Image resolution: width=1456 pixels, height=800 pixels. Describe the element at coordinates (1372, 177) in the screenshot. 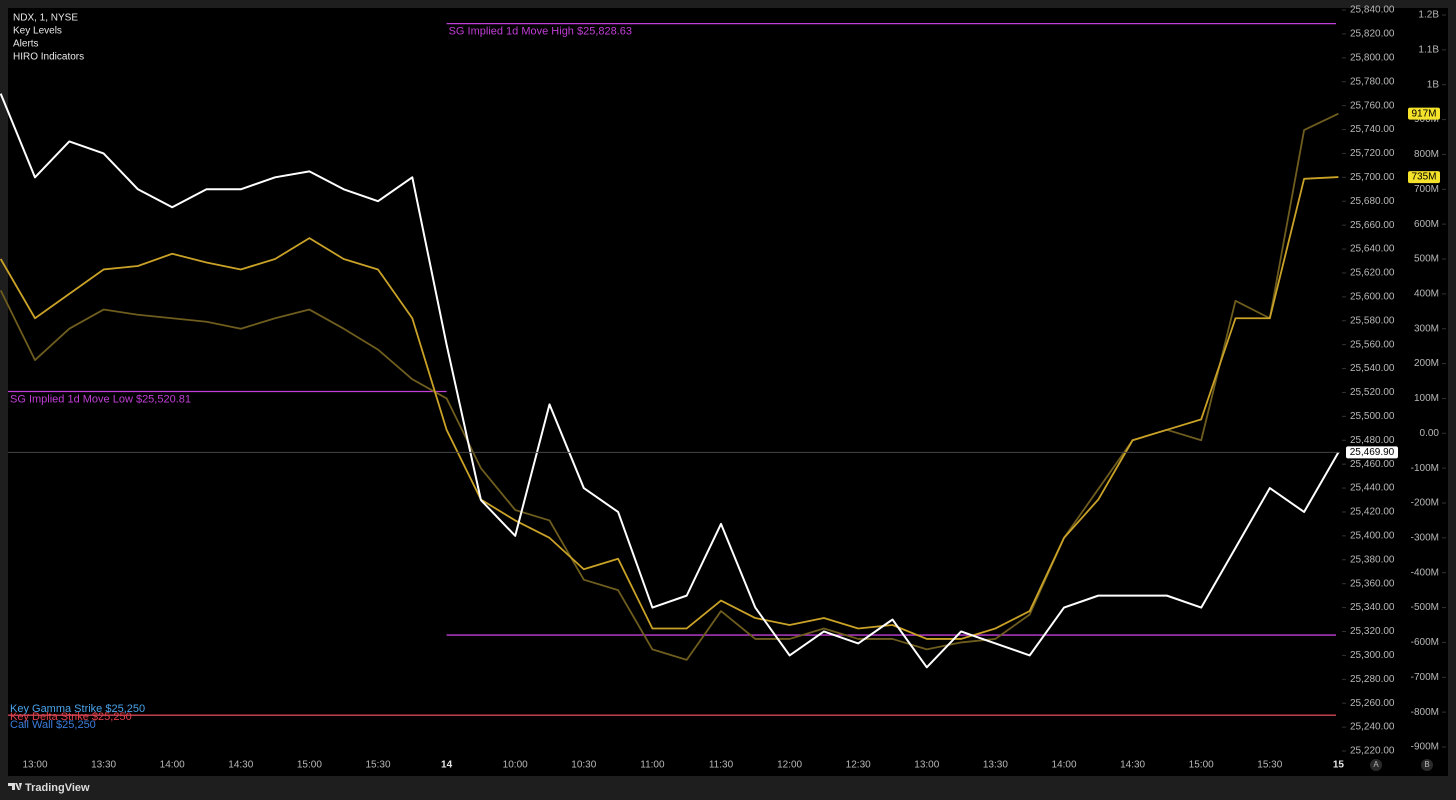

I see `y-tick-label: 25,700.00` at that location.